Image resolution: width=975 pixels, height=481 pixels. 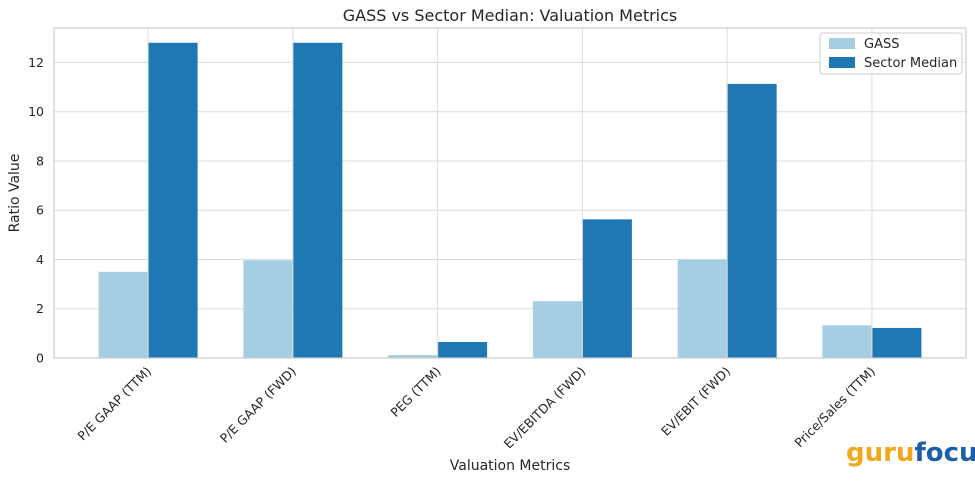 I want to click on svg-text: gurufocus, so click(x=910, y=453).